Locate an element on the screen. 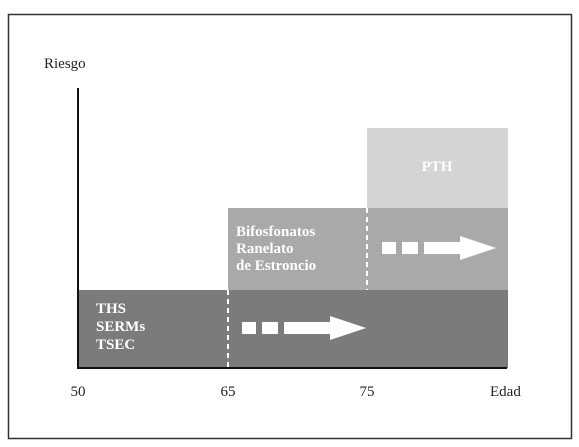 The width and height of the screenshot is (579, 447). block-label: de Estroncio is located at coordinates (276, 266).